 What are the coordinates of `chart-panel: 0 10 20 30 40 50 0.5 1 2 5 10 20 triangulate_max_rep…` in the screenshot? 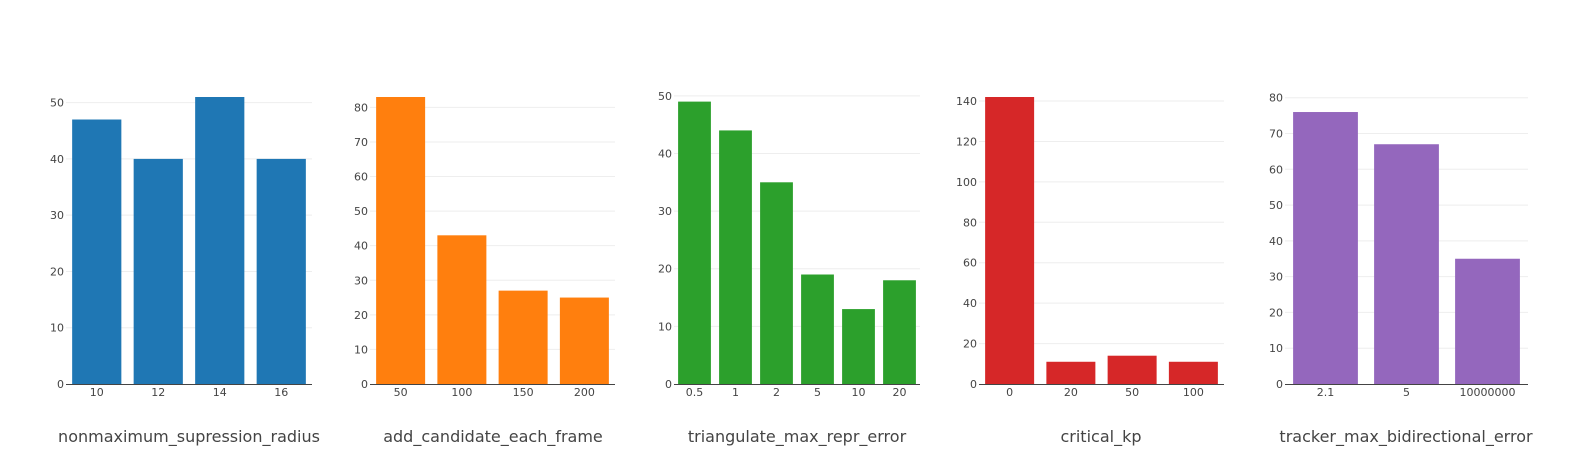 It's located at (789, 268).